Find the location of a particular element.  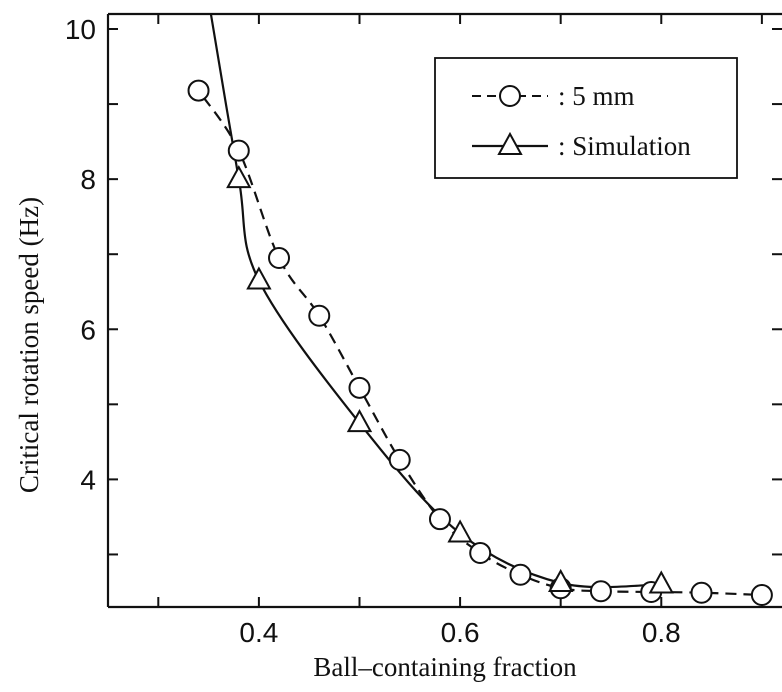

legend-label-simulation: : Simulation is located at coordinates (624, 146).